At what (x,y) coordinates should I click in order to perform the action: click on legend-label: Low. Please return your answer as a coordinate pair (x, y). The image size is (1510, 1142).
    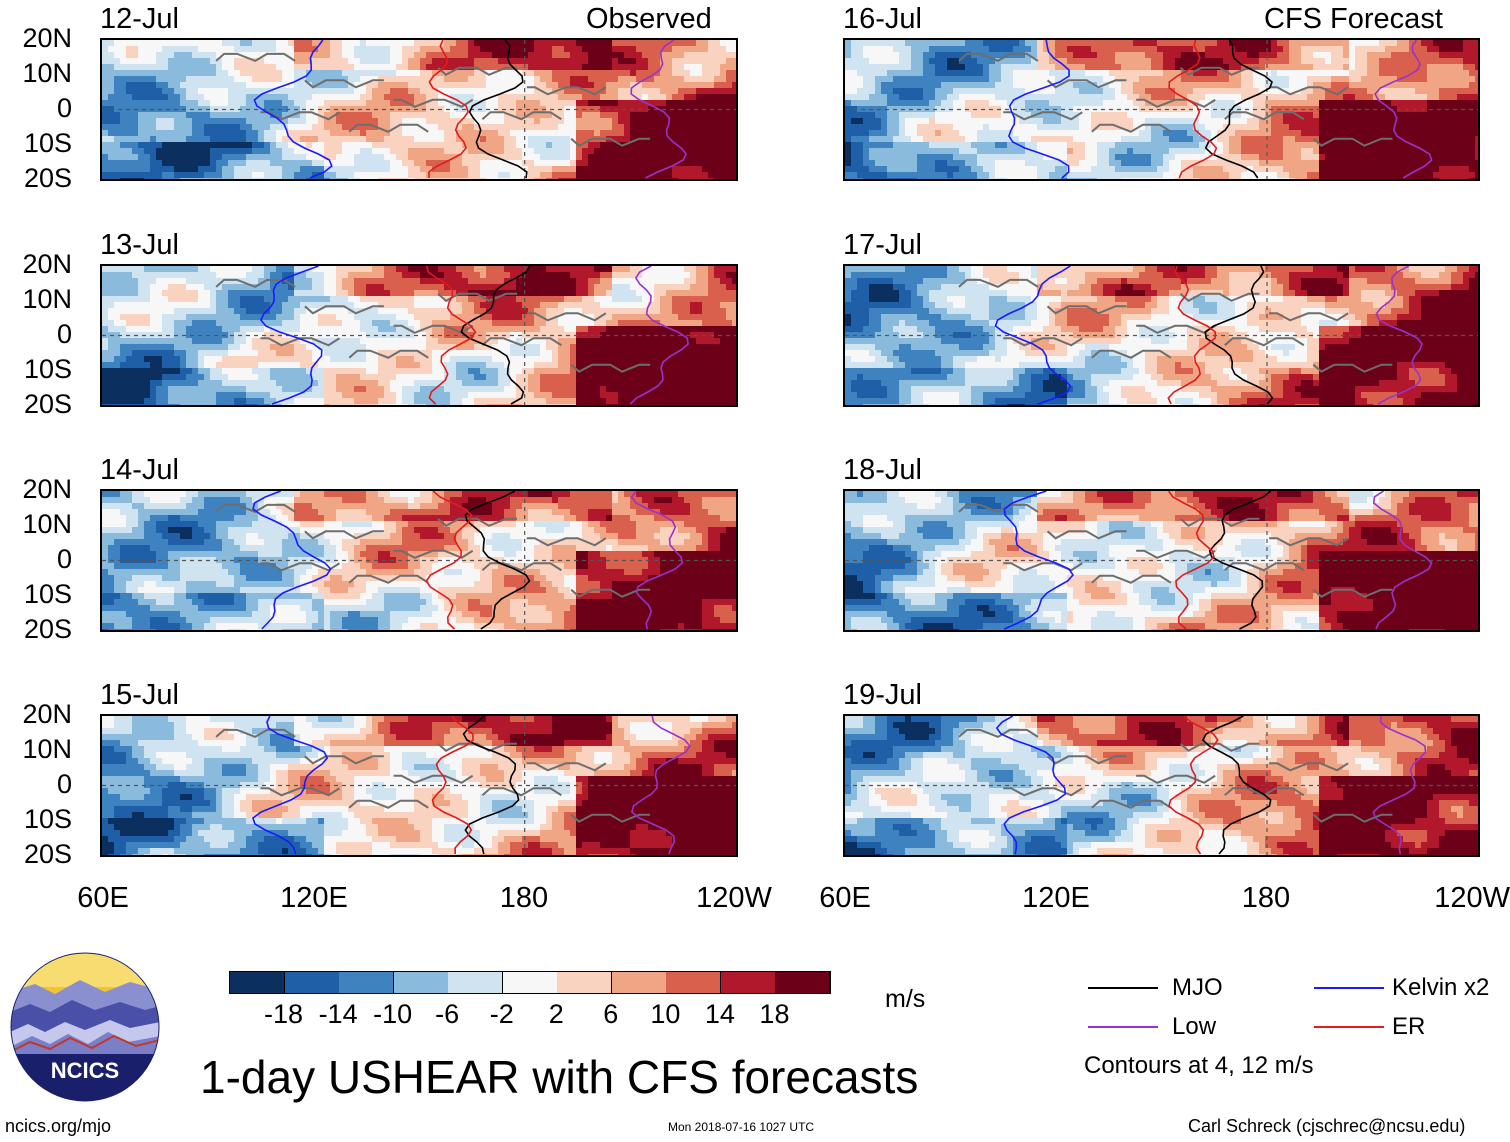
    Looking at the image, I should click on (1194, 1027).